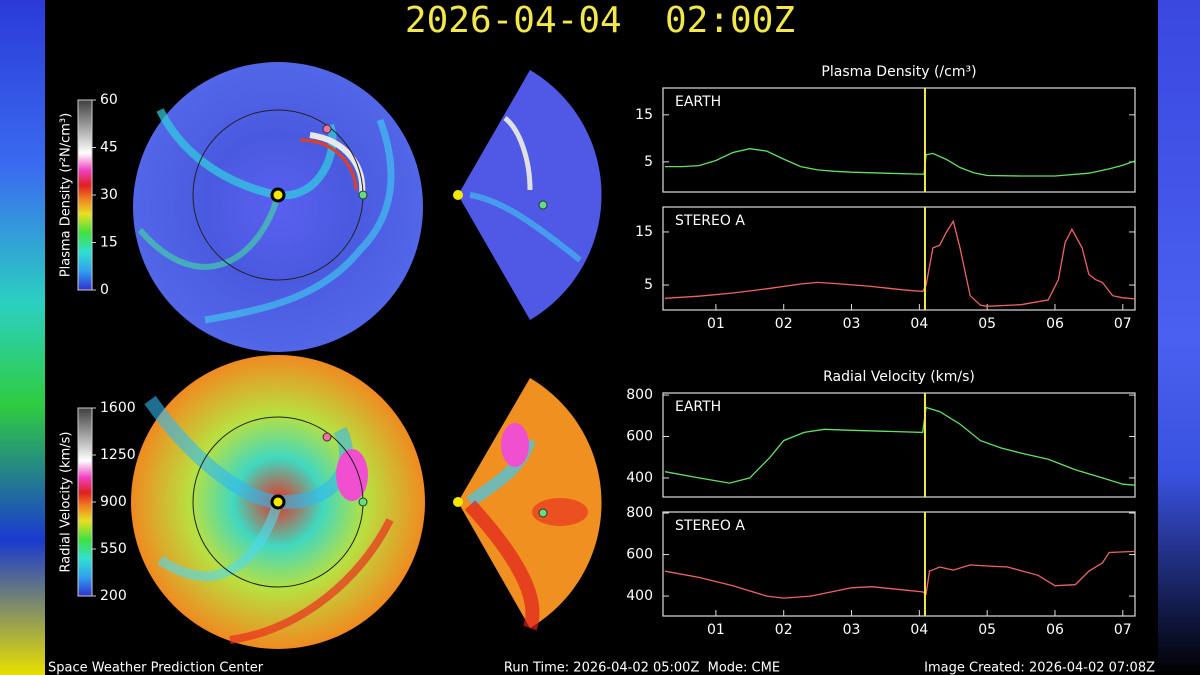 The width and height of the screenshot is (1200, 675). What do you see at coordinates (113, 596) in the screenshot?
I see `colorbar-tick-label: 200` at bounding box center [113, 596].